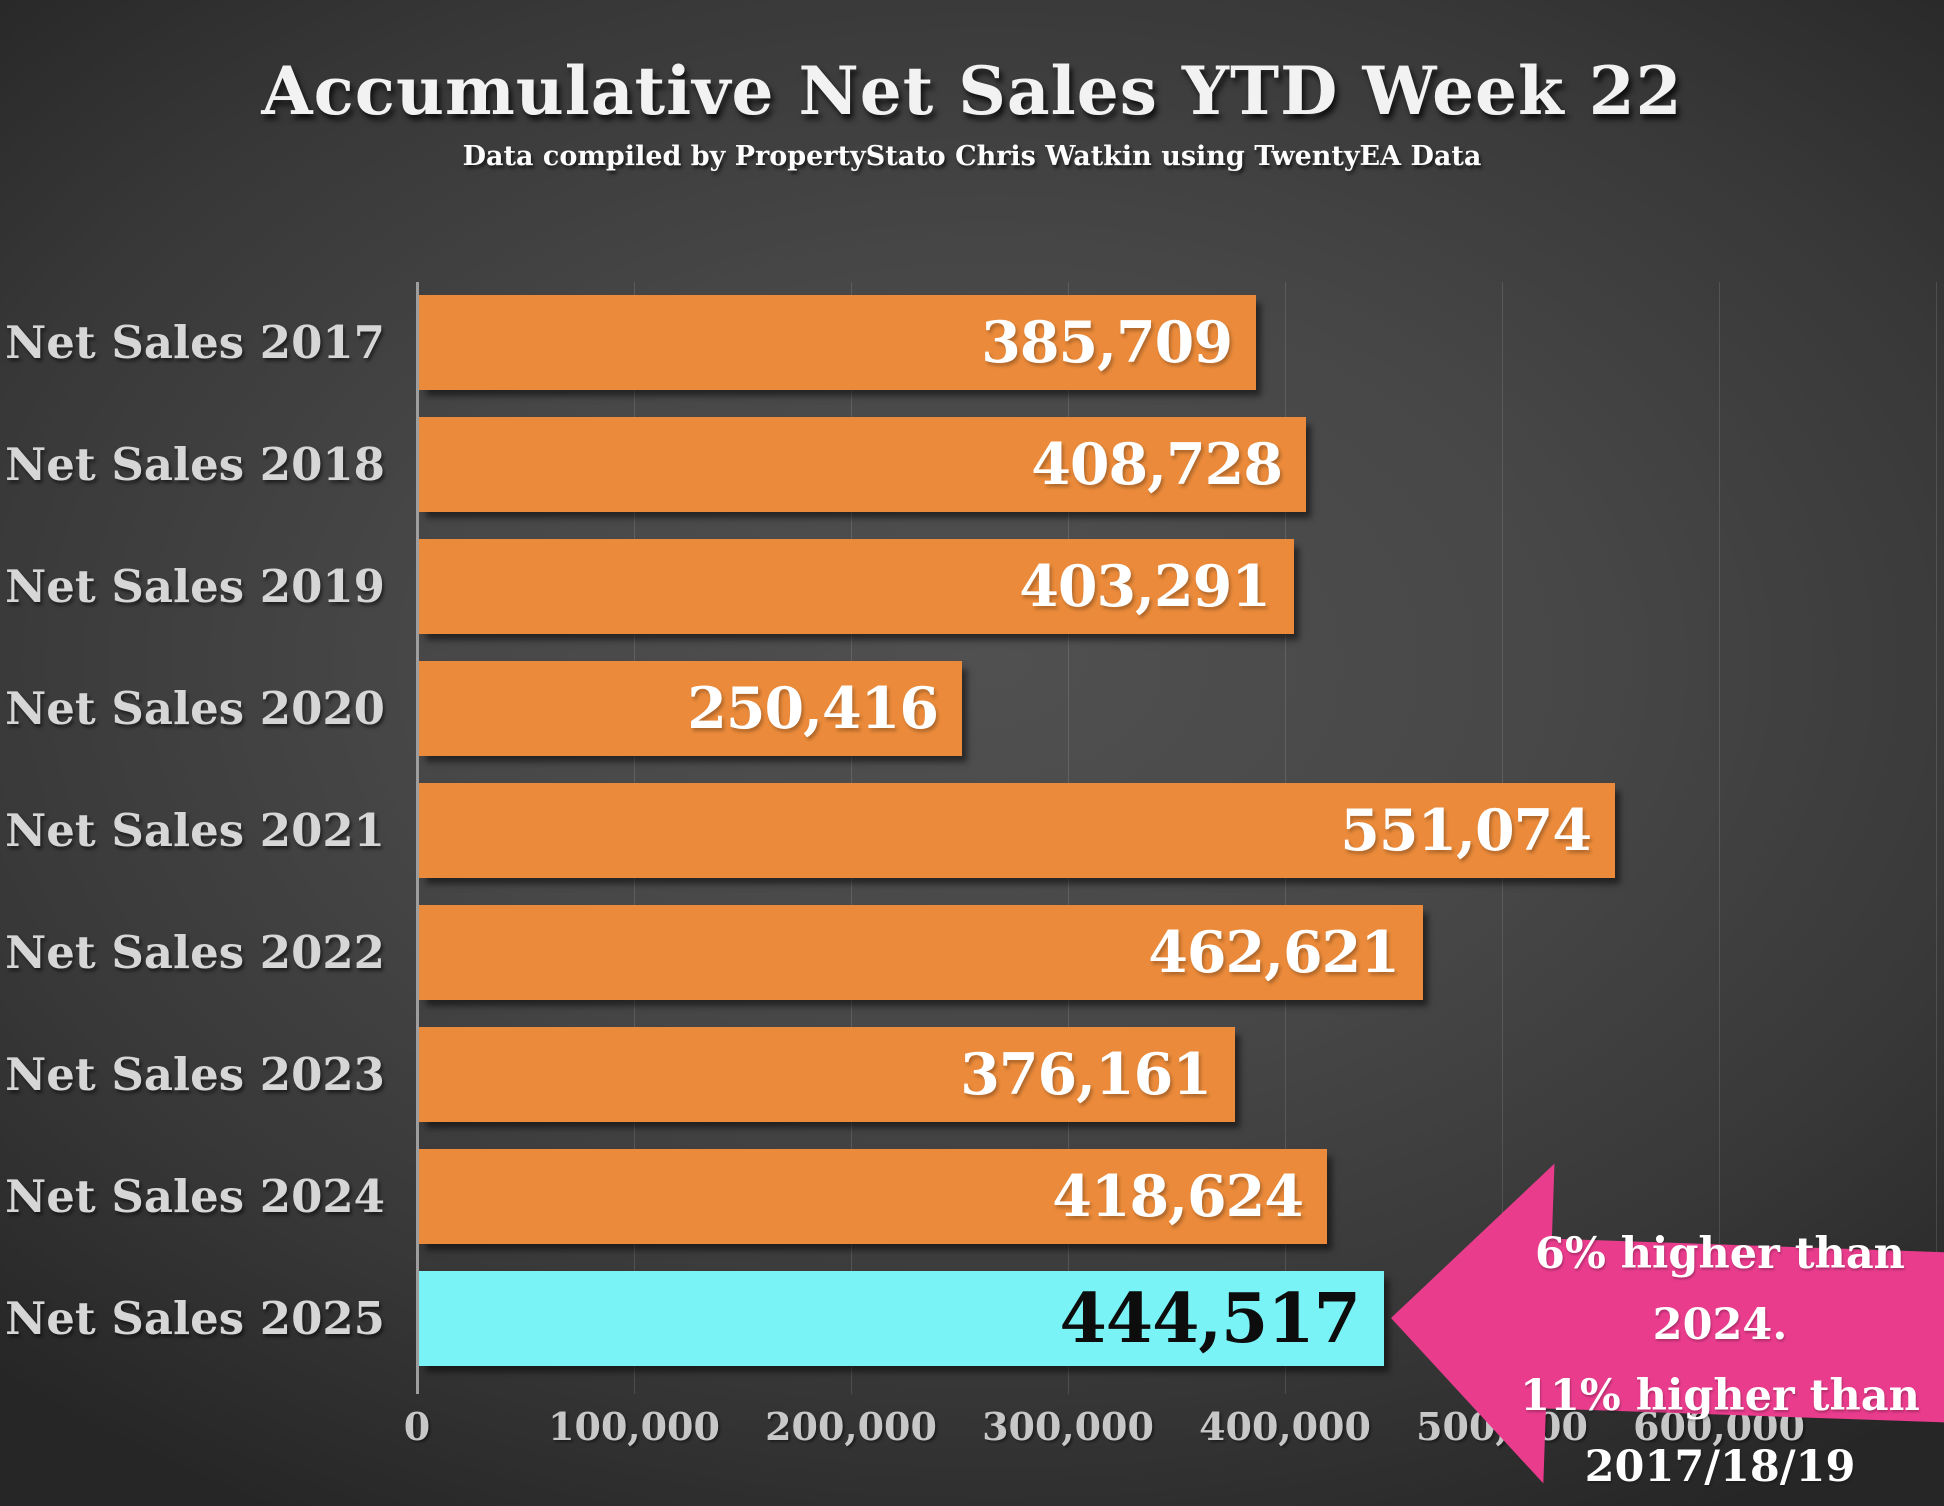 The height and width of the screenshot is (1506, 1944). I want to click on y-axis-line, so click(417, 838).